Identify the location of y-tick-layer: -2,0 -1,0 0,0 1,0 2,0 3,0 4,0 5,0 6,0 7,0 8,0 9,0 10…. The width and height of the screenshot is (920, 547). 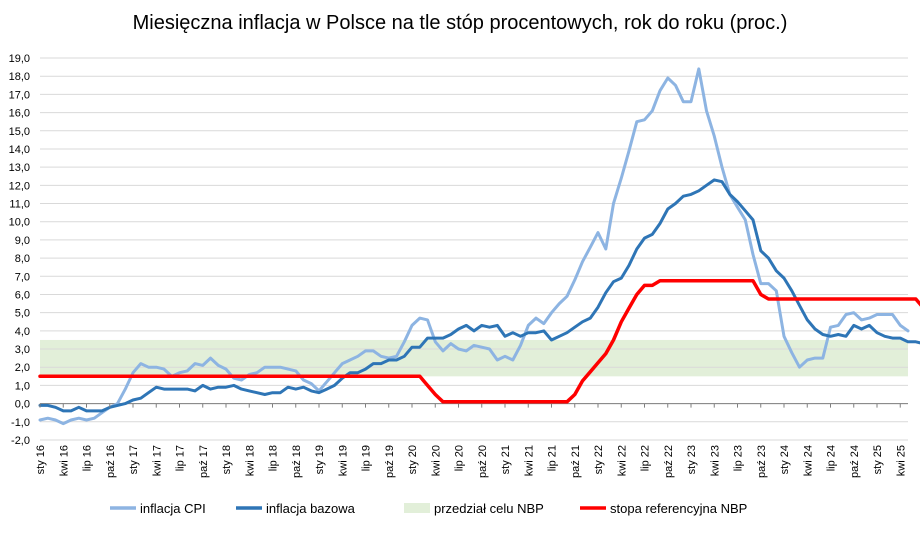
(19, 250).